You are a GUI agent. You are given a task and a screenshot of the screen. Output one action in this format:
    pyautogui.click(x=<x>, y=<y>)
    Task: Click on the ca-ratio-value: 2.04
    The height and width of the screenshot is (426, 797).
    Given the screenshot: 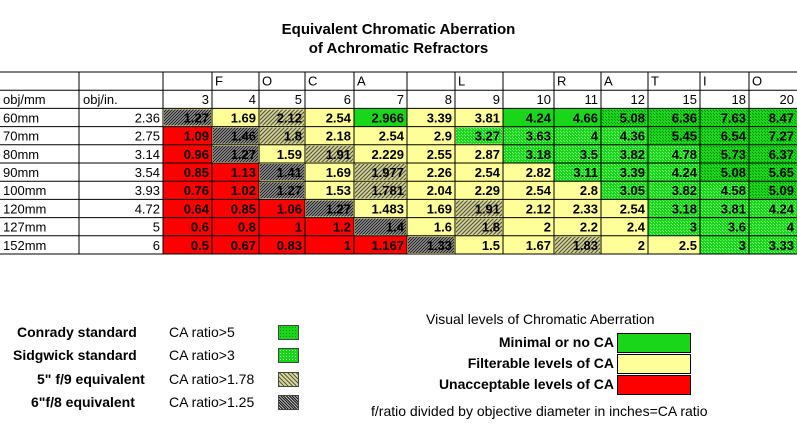 What is the action you would take?
    pyautogui.click(x=440, y=190)
    